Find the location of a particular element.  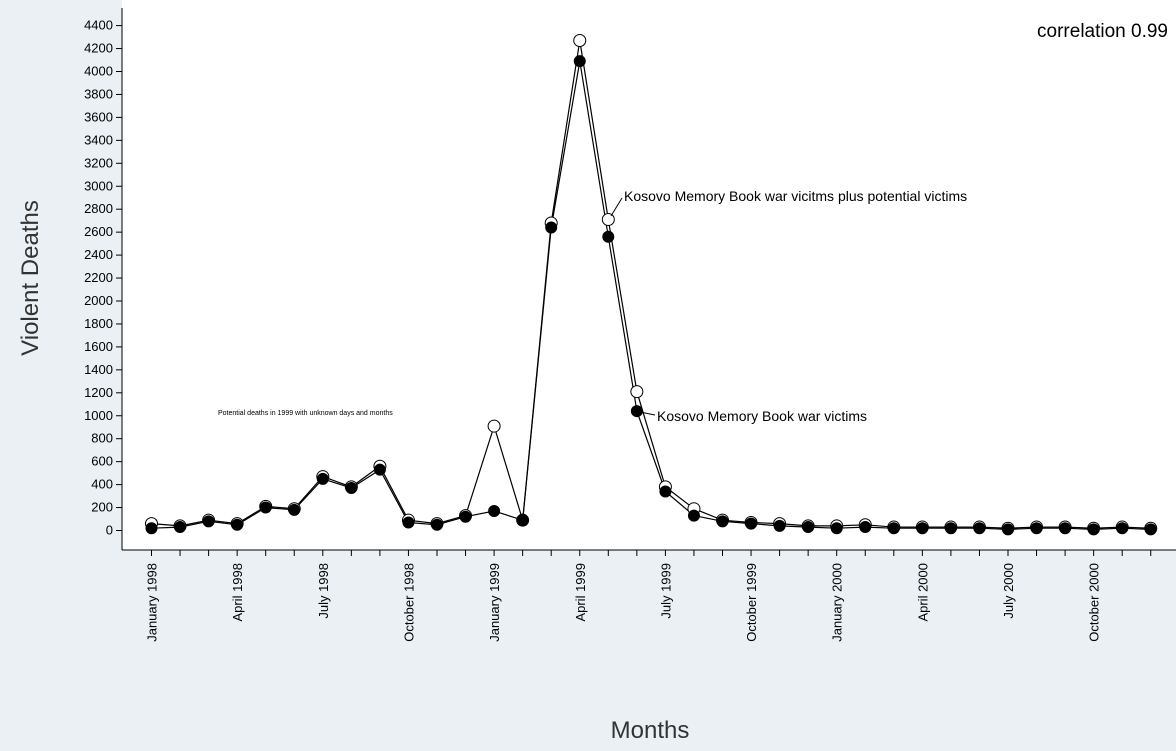

y-tick-label: 2600 is located at coordinates (98, 231).